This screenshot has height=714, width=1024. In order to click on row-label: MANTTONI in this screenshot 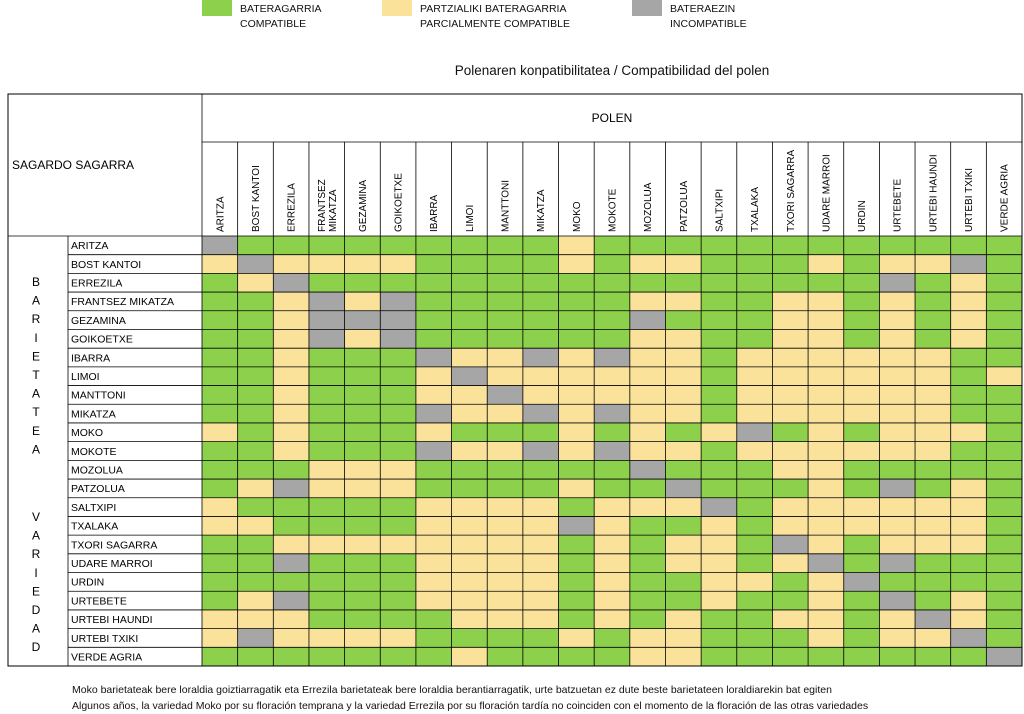, I will do `click(98, 396)`.